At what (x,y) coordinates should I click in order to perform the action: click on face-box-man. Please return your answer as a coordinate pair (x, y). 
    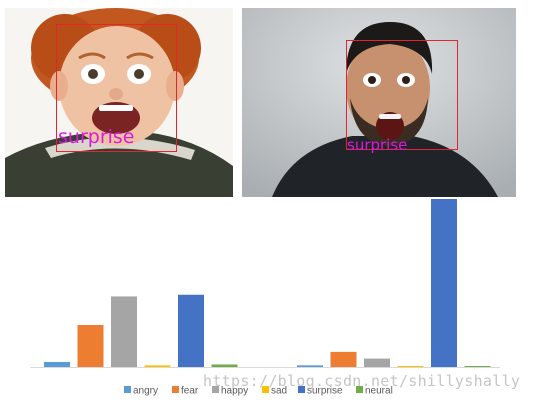
    Looking at the image, I should click on (402, 95).